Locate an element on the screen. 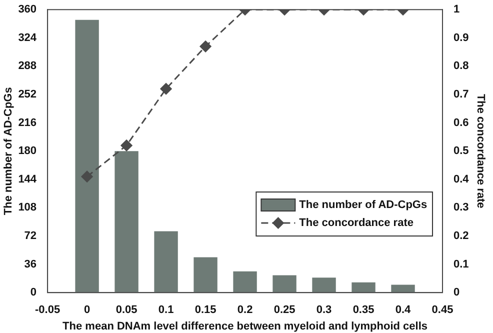  y-tick-label: 360 is located at coordinates (27, 10).